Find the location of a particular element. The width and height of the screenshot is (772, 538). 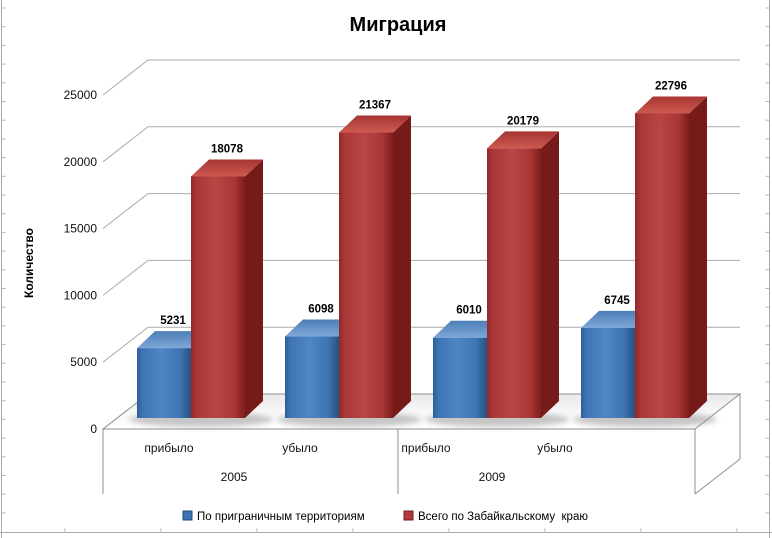

category-label-2009-departed: убыло is located at coordinates (555, 448).